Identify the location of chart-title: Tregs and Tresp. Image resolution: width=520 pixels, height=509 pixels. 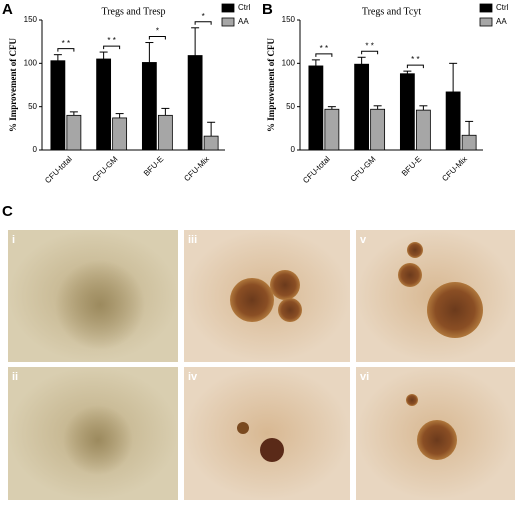
(133, 11).